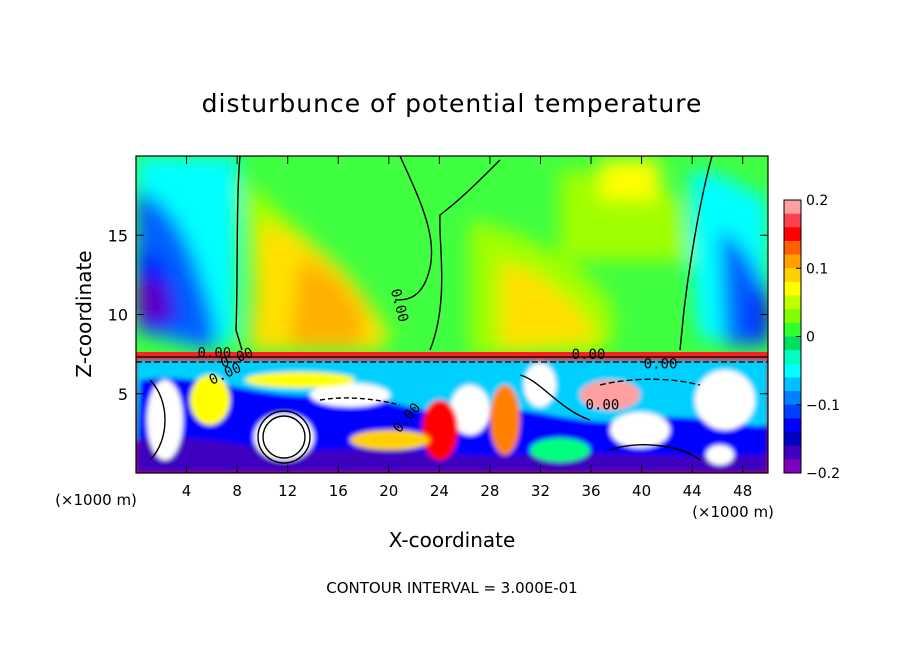  What do you see at coordinates (590, 491) in the screenshot?
I see `x-tick-label: 36` at bounding box center [590, 491].